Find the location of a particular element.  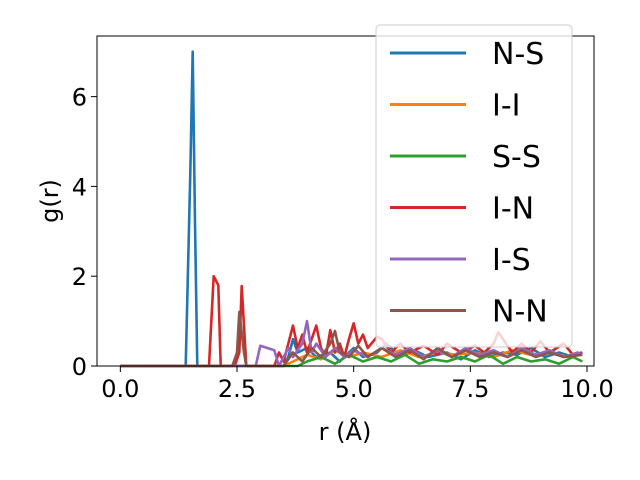

x-axis: 0.0 2.5 5.0 7.5 10.0 is located at coordinates (357, 384).